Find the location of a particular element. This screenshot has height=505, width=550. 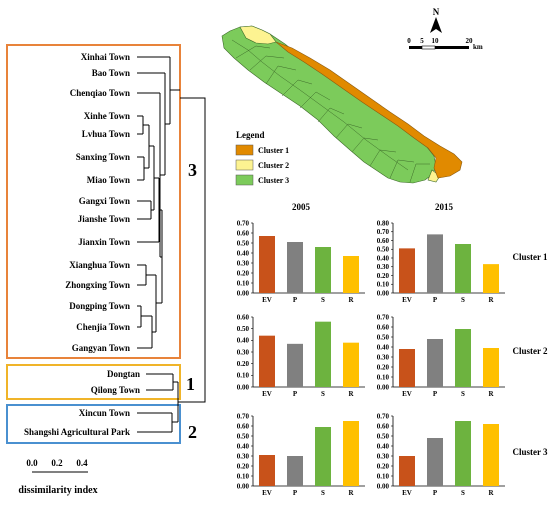

scale-tick: 20 is located at coordinates (470, 41).